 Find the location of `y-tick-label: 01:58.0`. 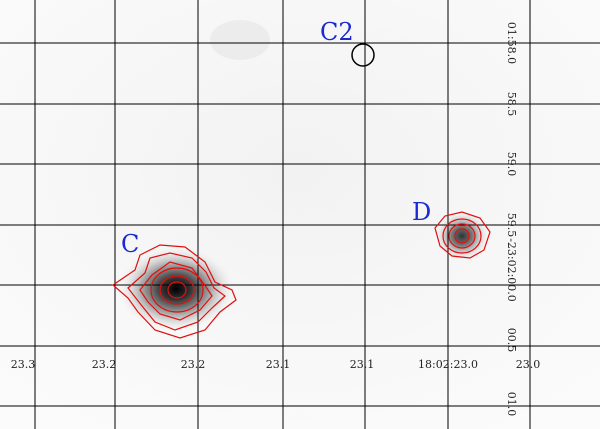

y-tick-label: 01:58.0 is located at coordinates (511, 43).